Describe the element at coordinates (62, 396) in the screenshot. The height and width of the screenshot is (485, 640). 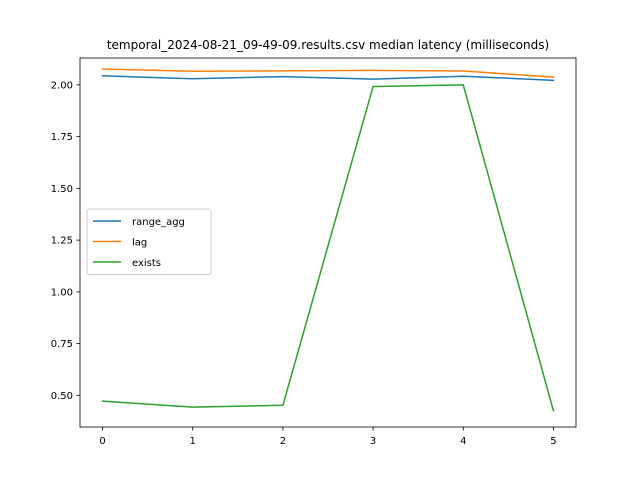
I see `y-tick-label: 0.50` at that location.